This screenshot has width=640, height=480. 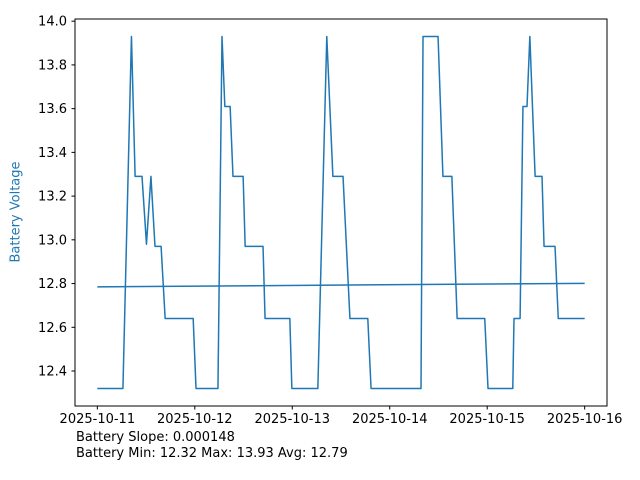 I want to click on y-tick-label: 13.0, so click(x=52, y=240).